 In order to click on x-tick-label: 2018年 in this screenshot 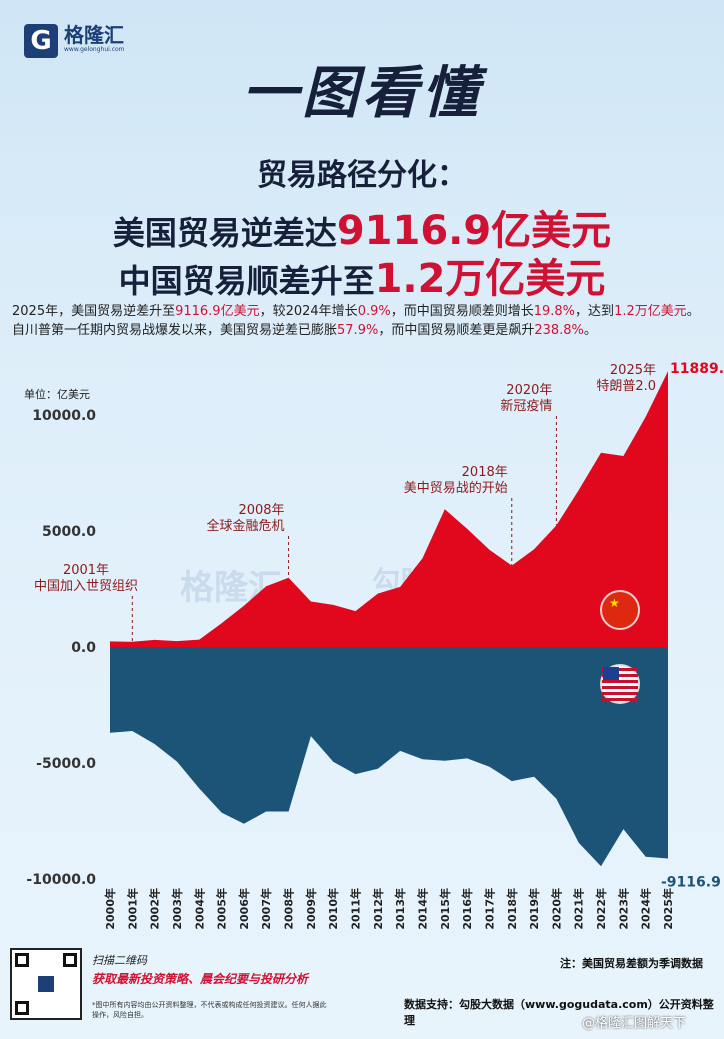, I will do `click(512, 909)`.